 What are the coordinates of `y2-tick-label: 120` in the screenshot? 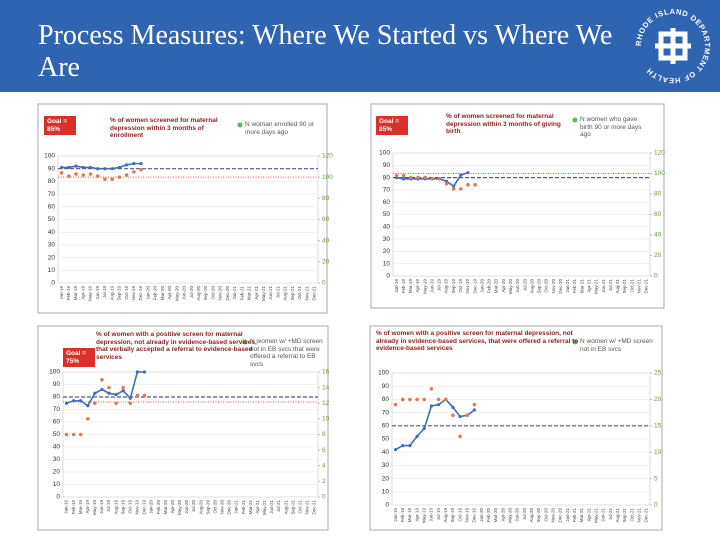 It's located at (327, 156).